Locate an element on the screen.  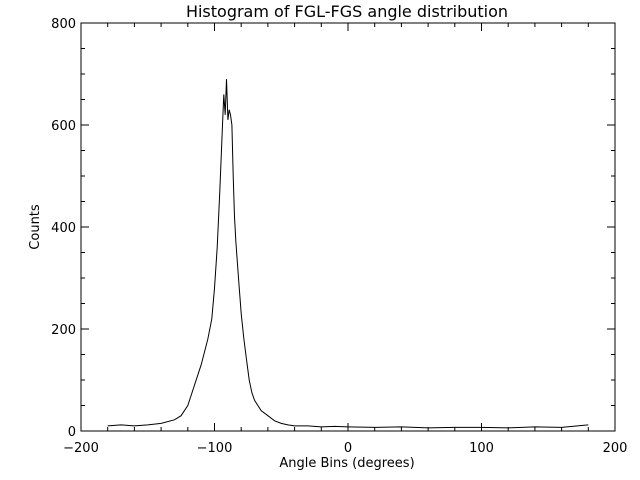
x-tick-label: 200 is located at coordinates (615, 448).